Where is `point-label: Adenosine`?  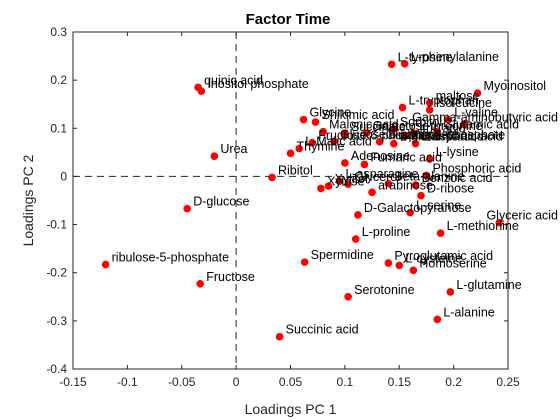 point-label: Adenosine is located at coordinates (380, 156).